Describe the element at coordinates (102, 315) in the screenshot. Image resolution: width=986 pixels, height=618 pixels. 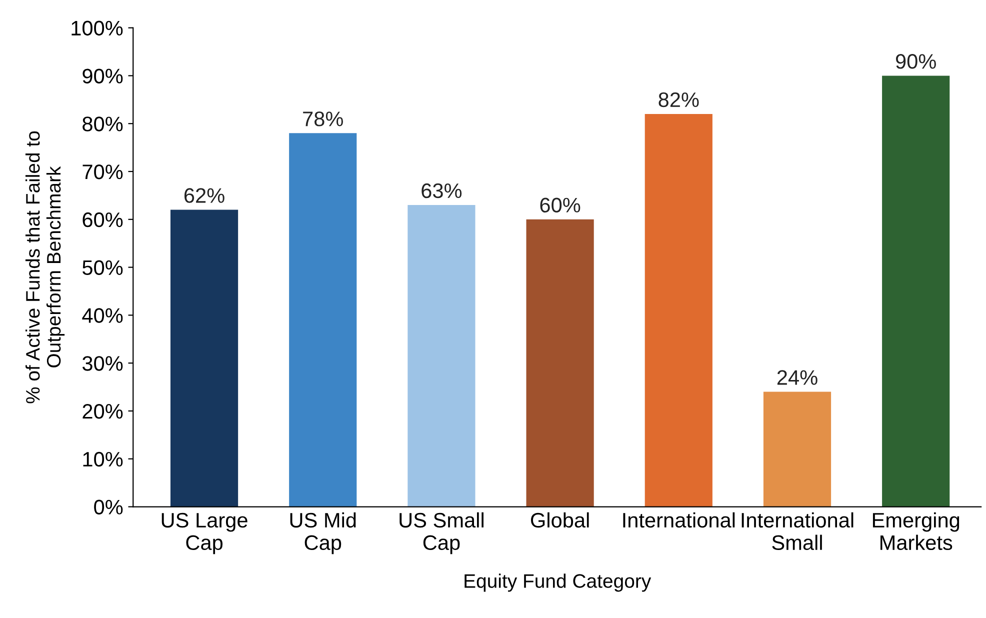
I see `y-tick-label: 40%` at that location.